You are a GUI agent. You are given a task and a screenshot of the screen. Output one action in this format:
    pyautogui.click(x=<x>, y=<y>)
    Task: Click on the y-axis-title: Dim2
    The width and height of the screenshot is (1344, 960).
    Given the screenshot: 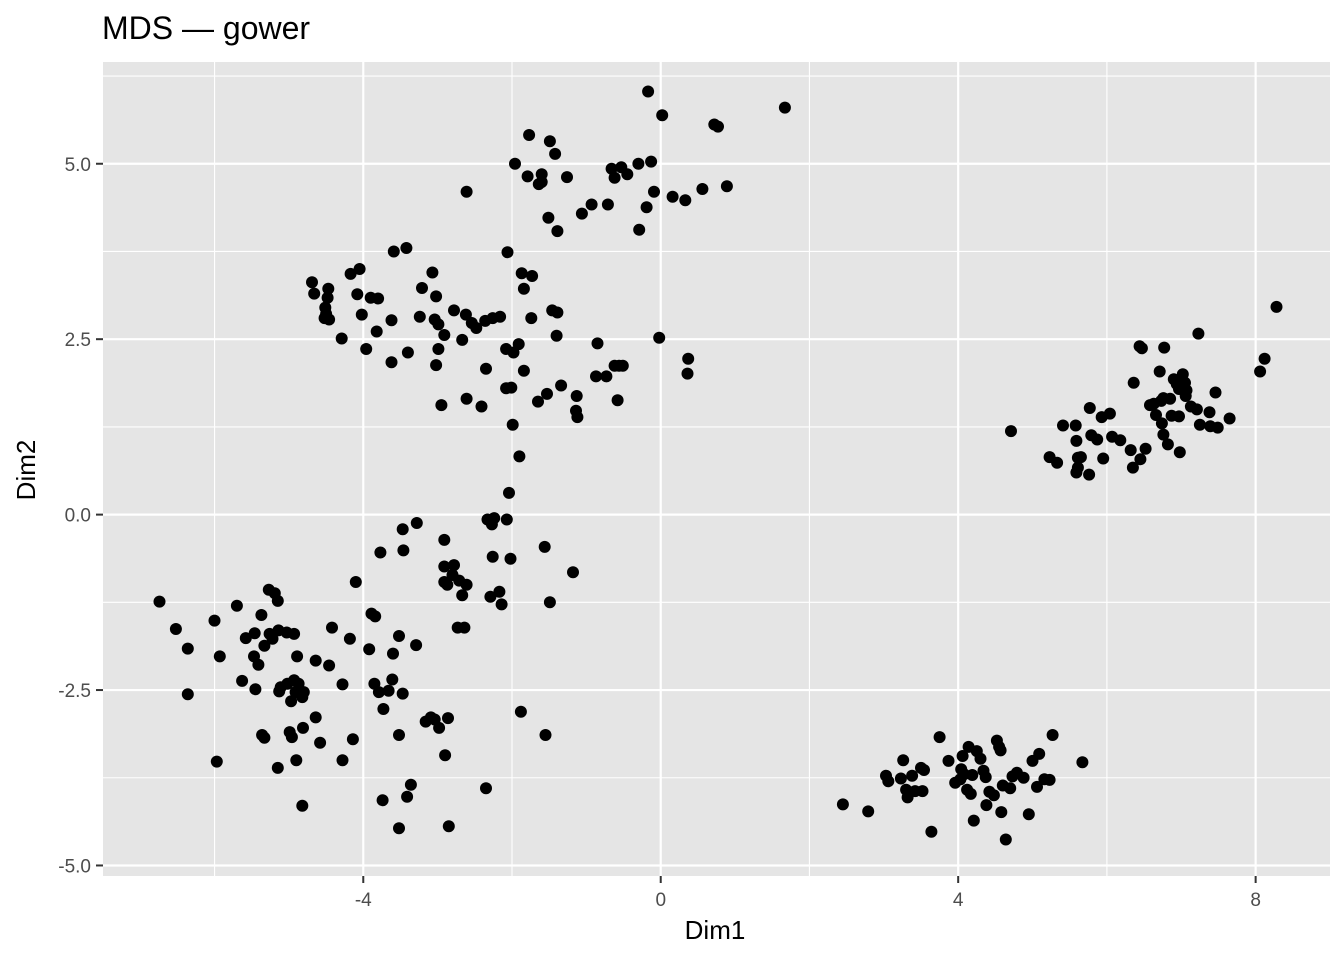 What is the action you would take?
    pyautogui.click(x=26, y=470)
    